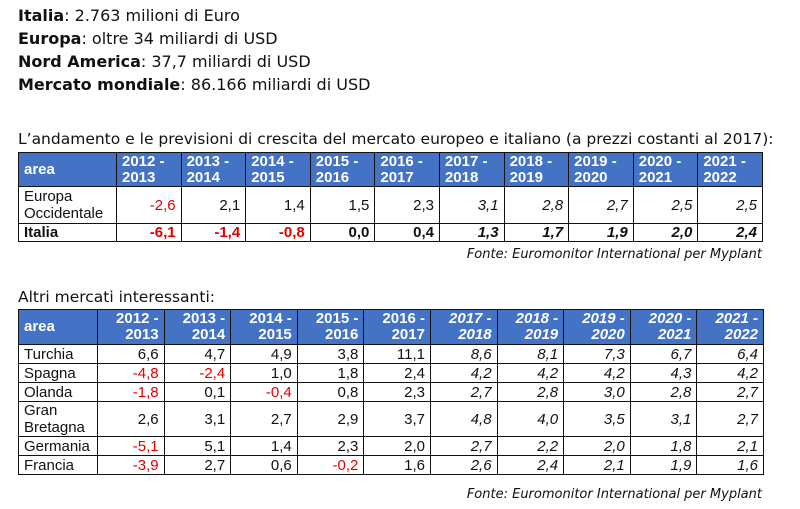 The height and width of the screenshot is (509, 800). Describe the element at coordinates (164, 61) in the screenshot. I see `summary-line: Nord America: 37,7 miliardi di USD` at that location.